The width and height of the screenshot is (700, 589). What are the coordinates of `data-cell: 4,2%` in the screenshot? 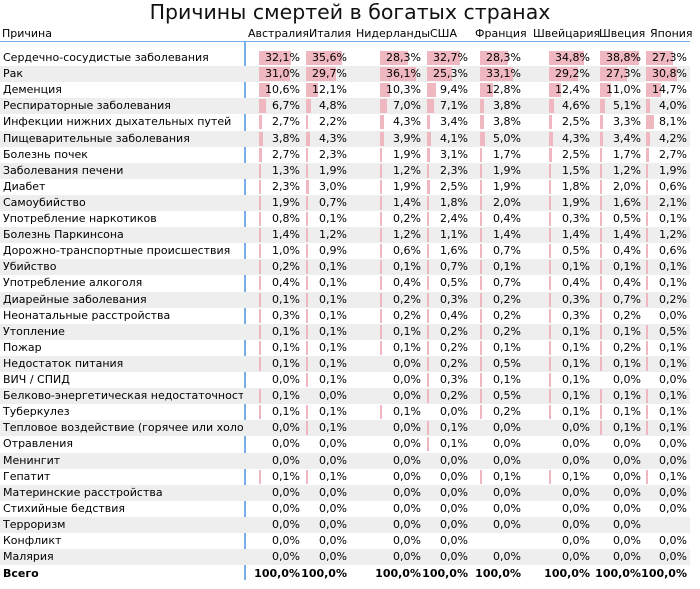 It's located at (673, 138).